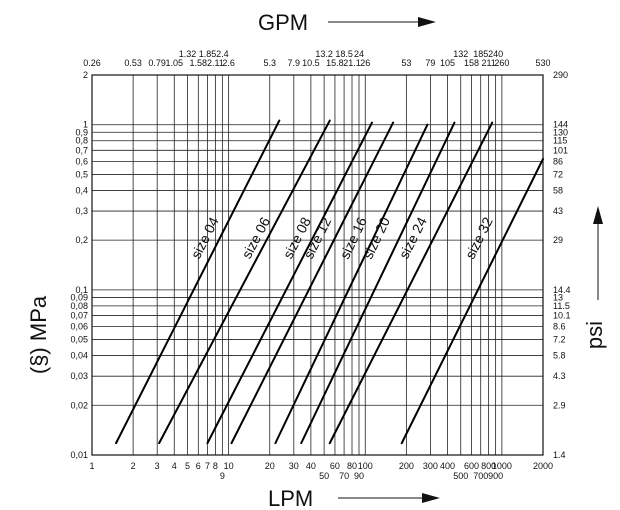  Describe the element at coordinates (559, 376) in the screenshot. I see `tick-label-right: 4.3` at that location.